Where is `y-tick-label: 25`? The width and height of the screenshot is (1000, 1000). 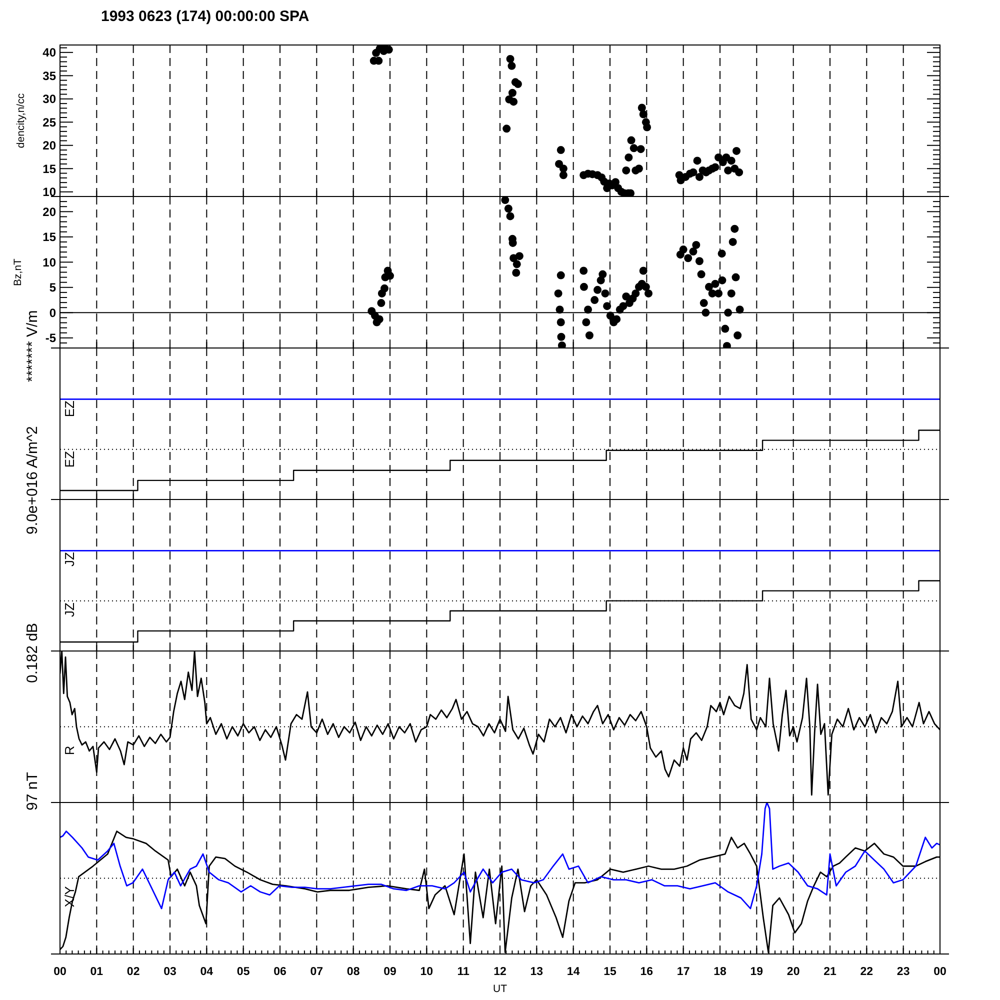
y-tick-label: 25 is located at coordinates (49, 122).